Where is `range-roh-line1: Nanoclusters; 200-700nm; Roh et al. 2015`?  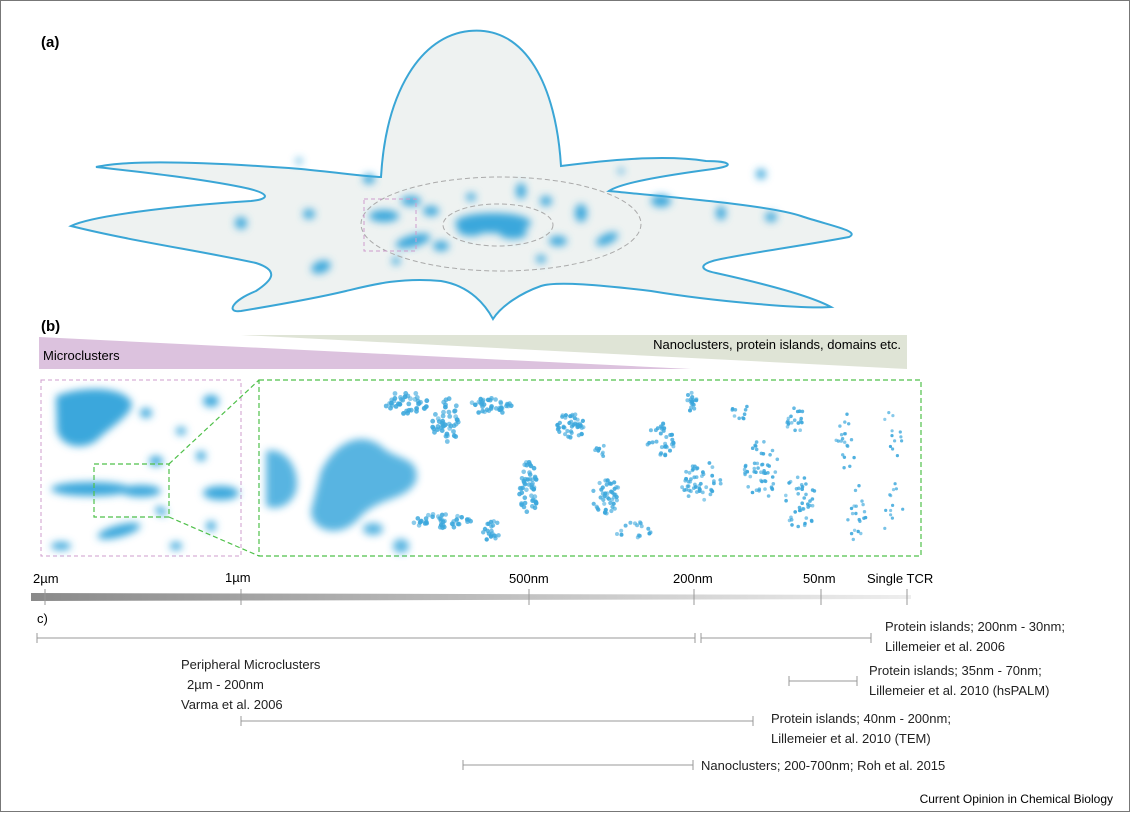
range-roh-line1: Nanoclusters; 200-700nm; Roh et al. 2015 is located at coordinates (823, 765).